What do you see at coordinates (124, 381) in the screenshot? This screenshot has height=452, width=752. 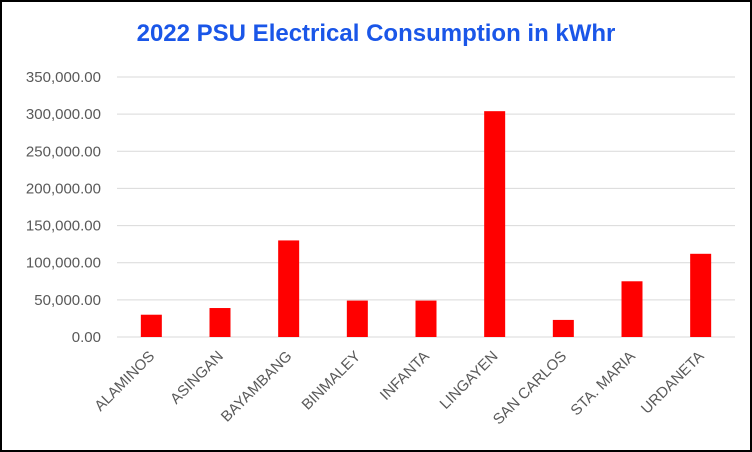 I see `x-tick-label: ALAMINOS` at bounding box center [124, 381].